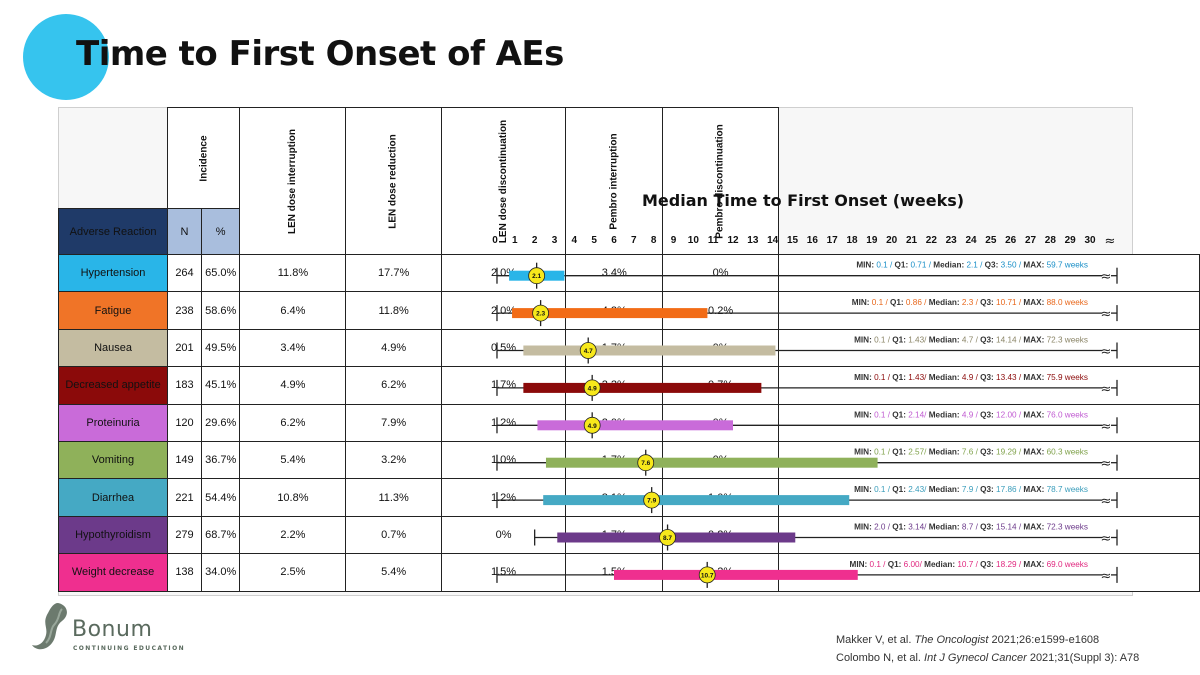  Describe the element at coordinates (555, 240) in the screenshot. I see `x-tick-label: 3` at that location.